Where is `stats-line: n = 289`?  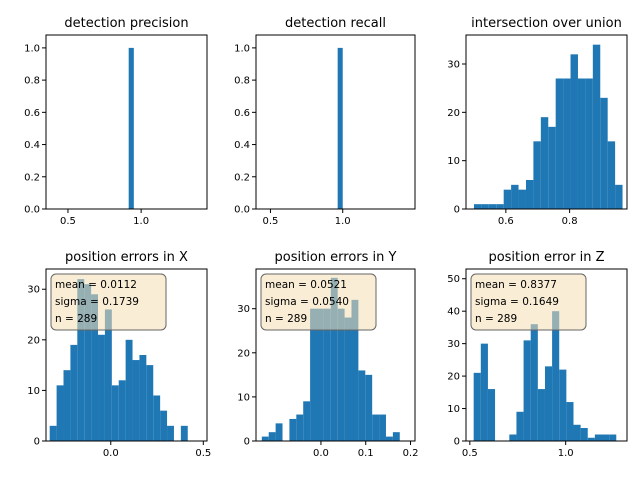 stats-line: n = 289 is located at coordinates (76, 319).